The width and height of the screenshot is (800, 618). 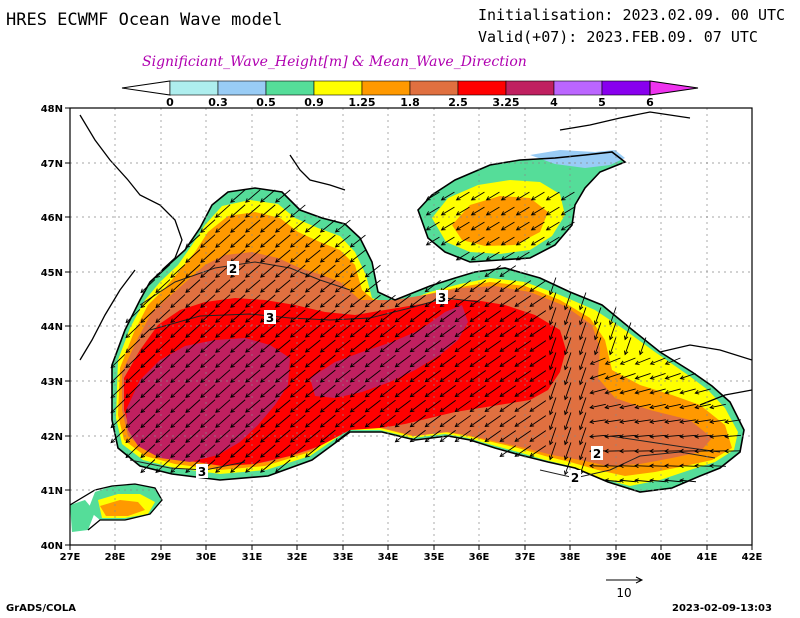 I want to click on azov-orange, so click(x=500, y=221).